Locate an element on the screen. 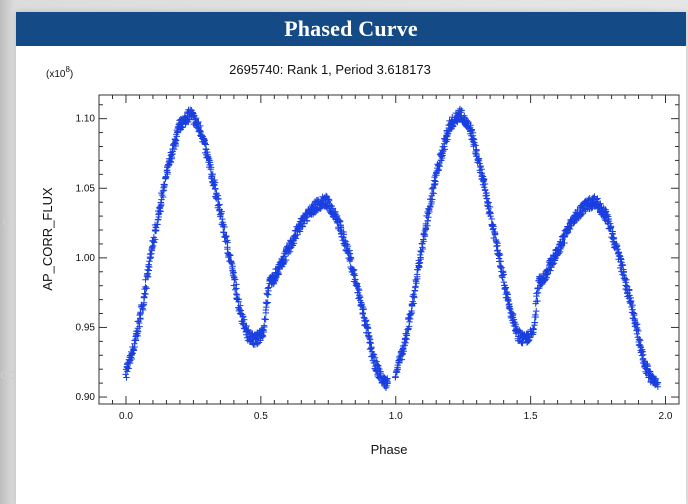  x-axis-label: Phase is located at coordinates (389, 449).